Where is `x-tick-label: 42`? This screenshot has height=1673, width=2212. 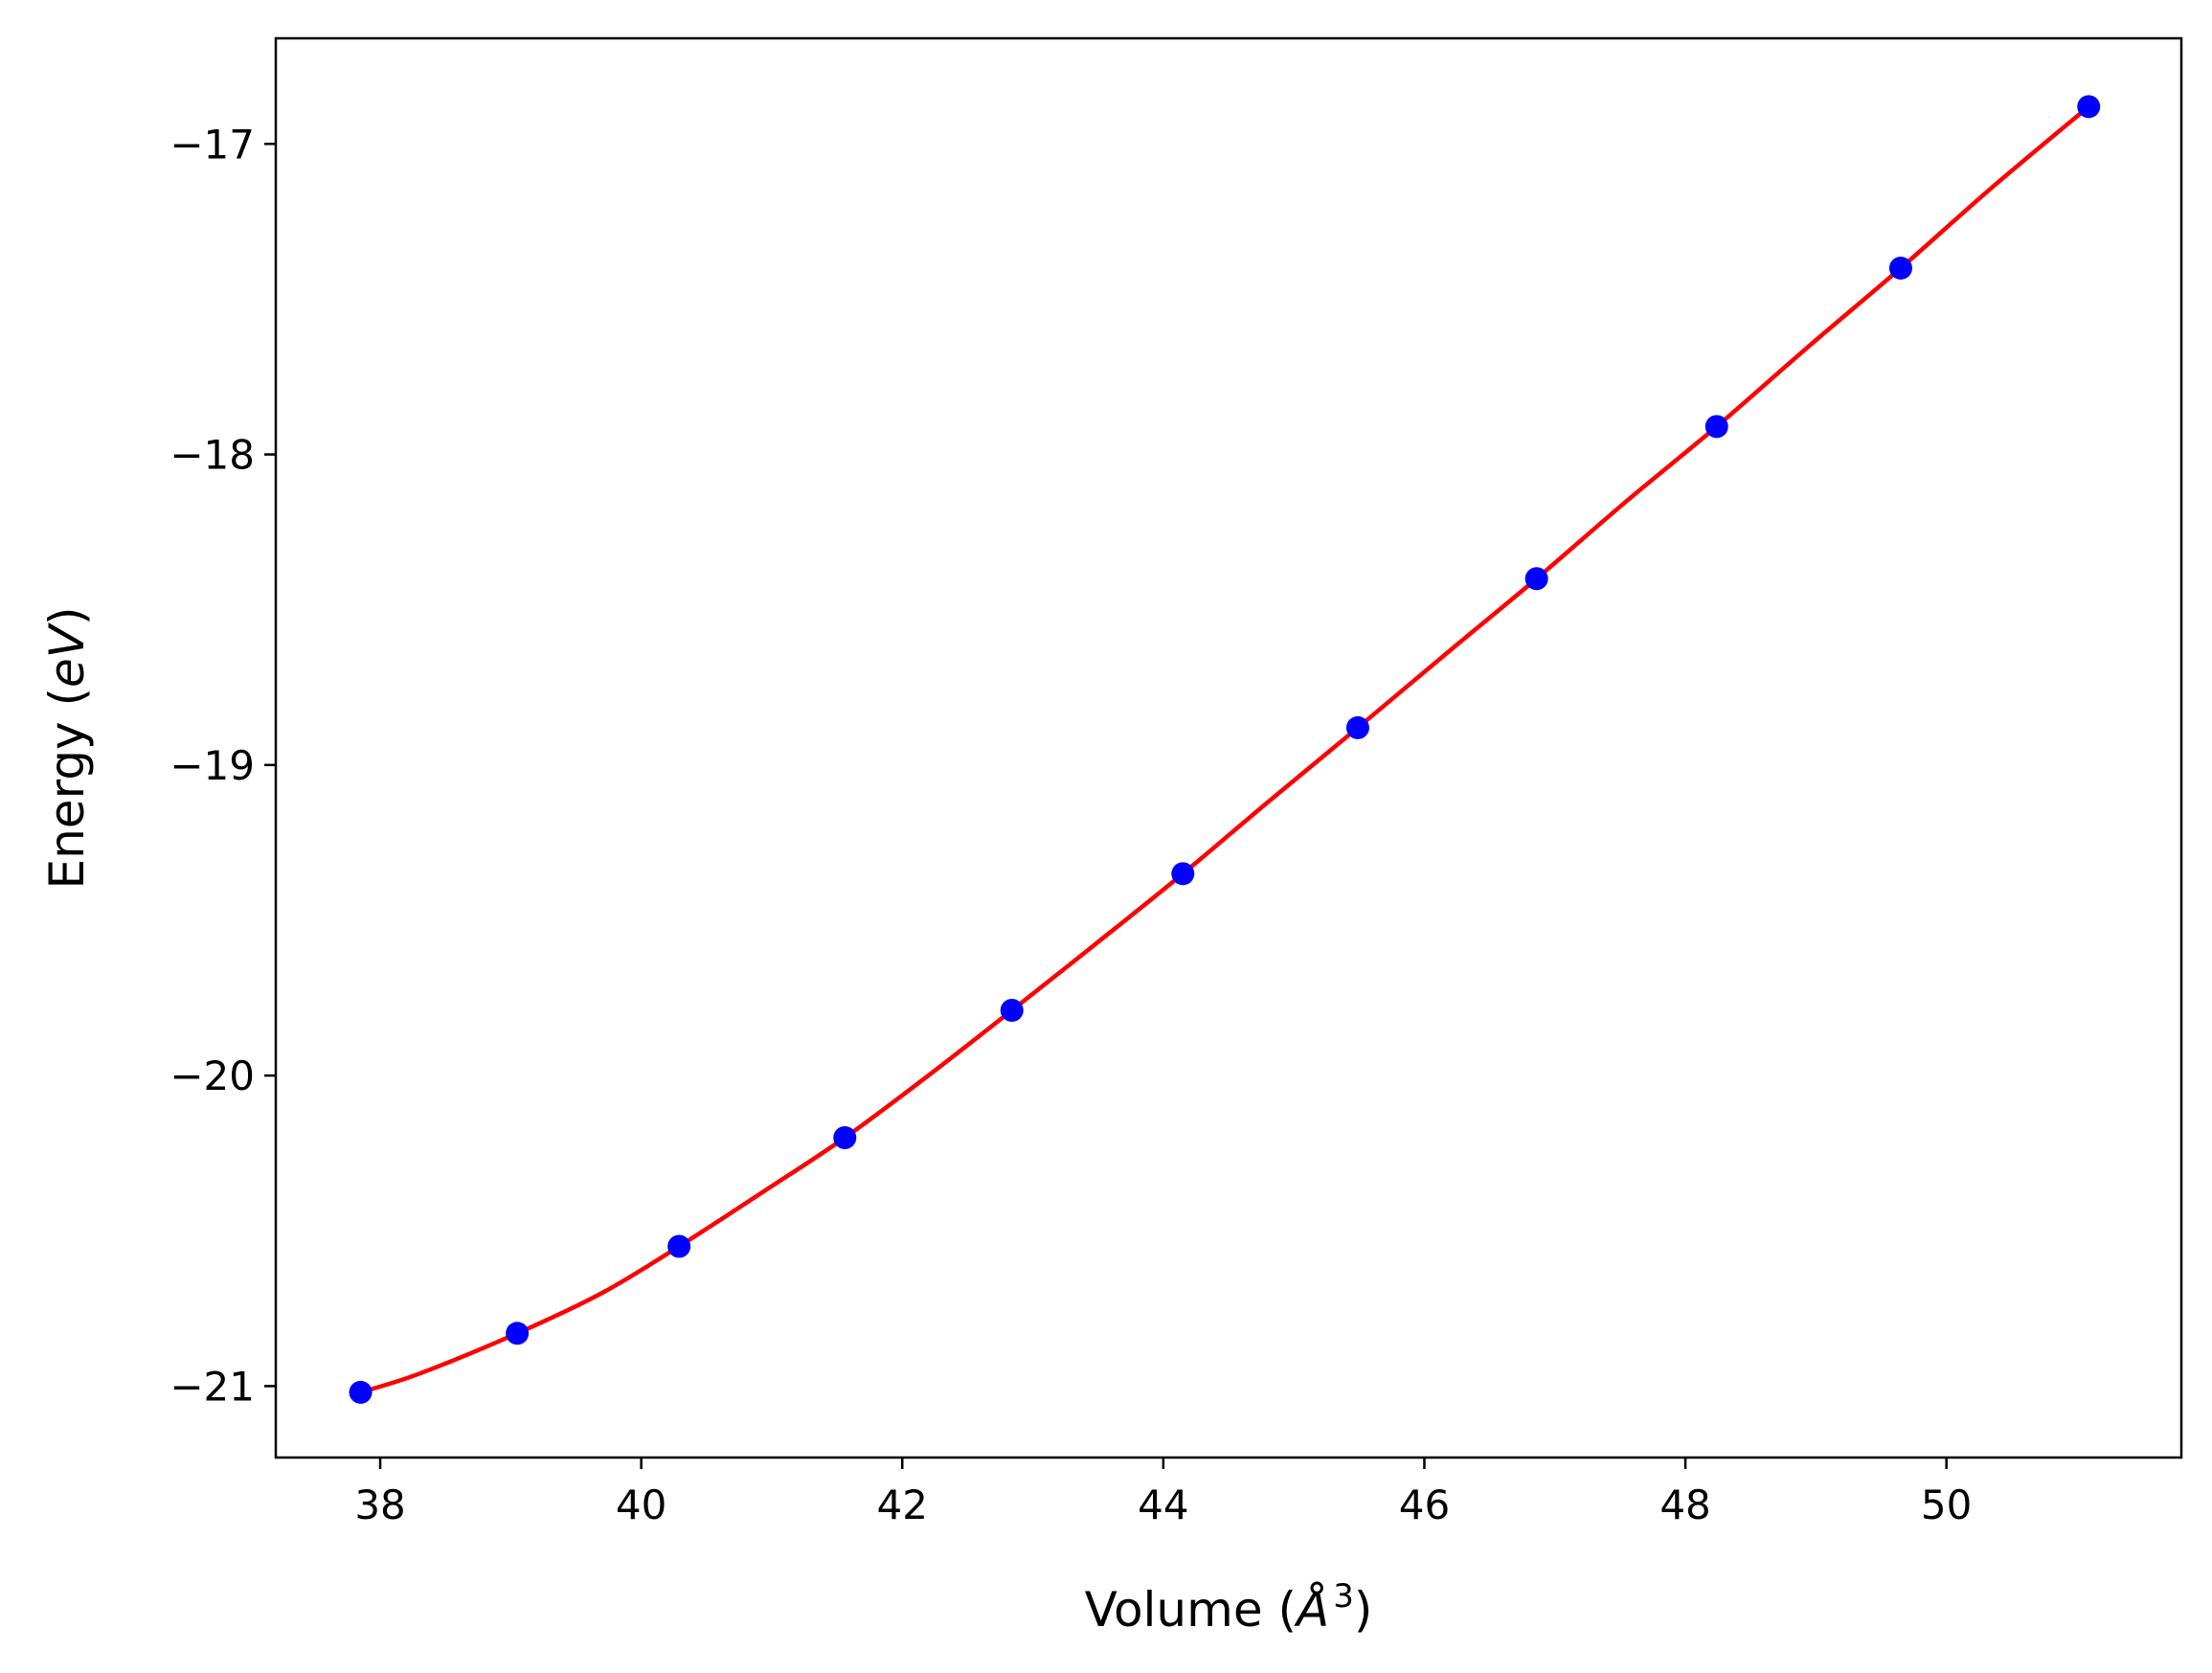
x-tick-label: 42 is located at coordinates (902, 1504).